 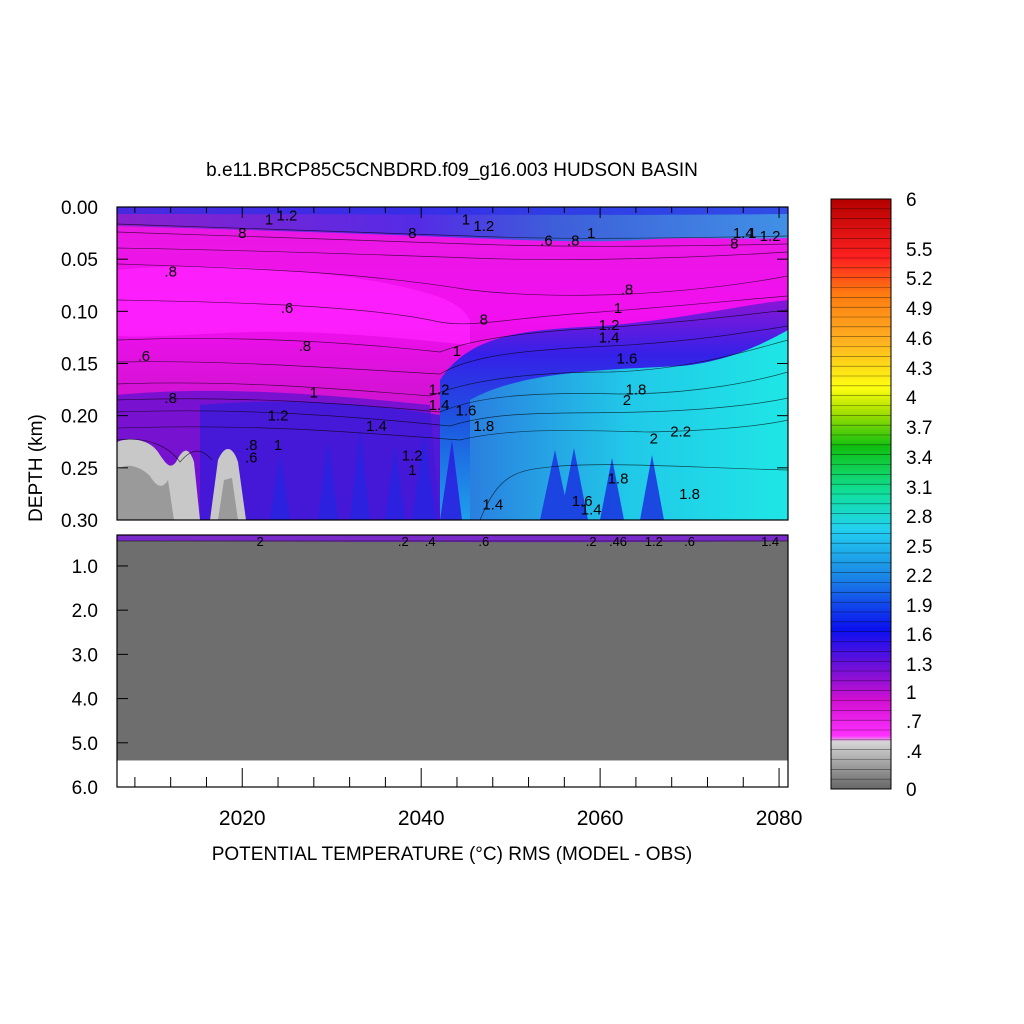 What do you see at coordinates (919, 576) in the screenshot?
I see `colorbar-label: 2.2` at bounding box center [919, 576].